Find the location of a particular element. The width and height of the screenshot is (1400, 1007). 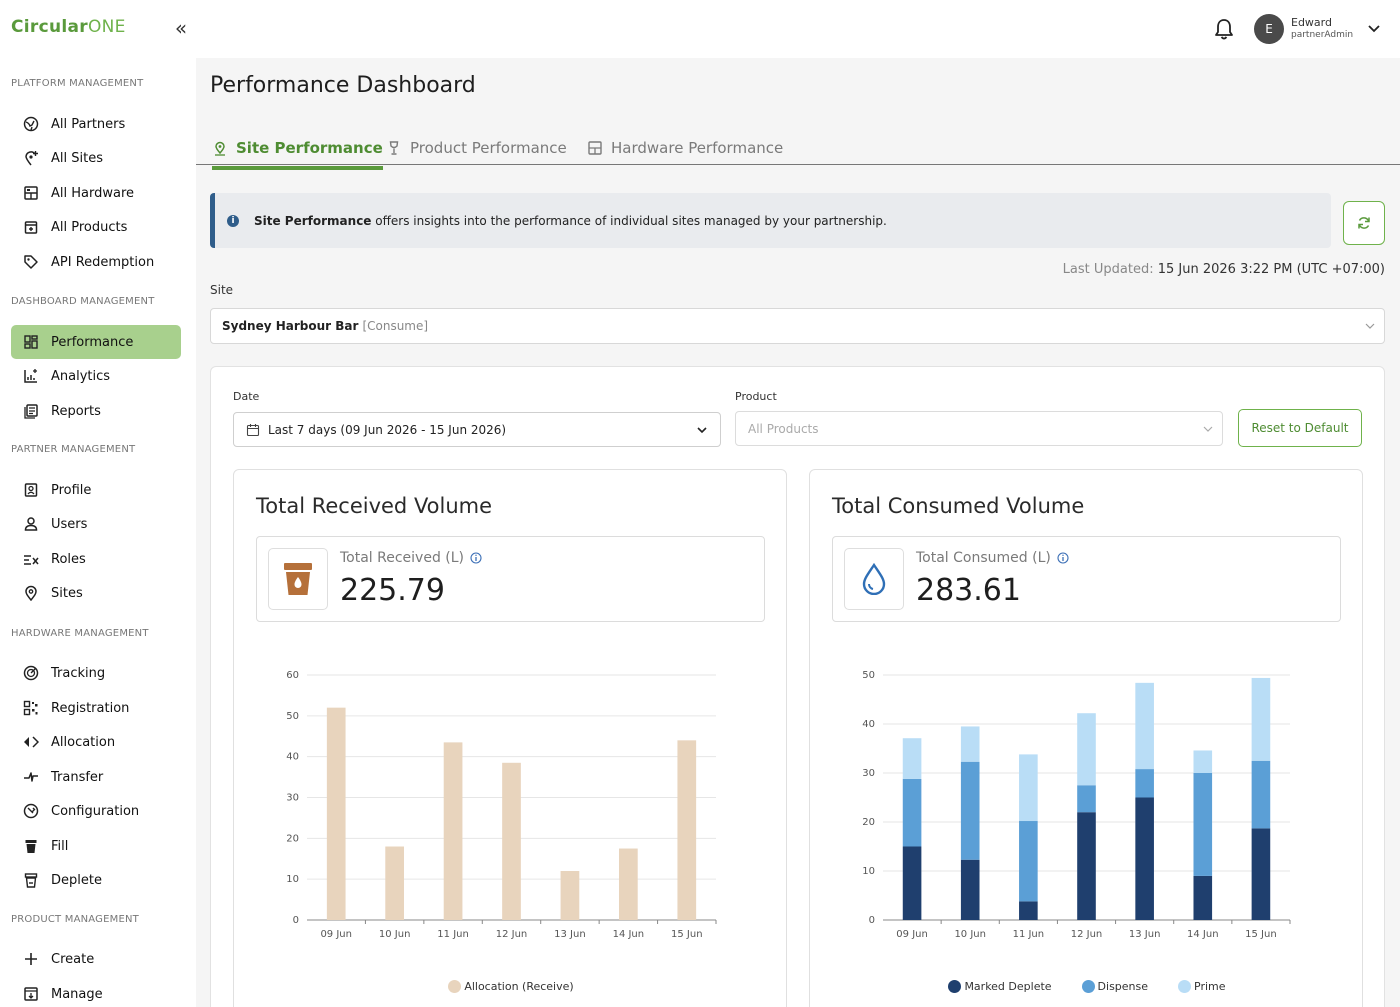

date-range-select: Last 7 days (09 Jun 2026 - 15 Jun 2026) is located at coordinates (477, 429).